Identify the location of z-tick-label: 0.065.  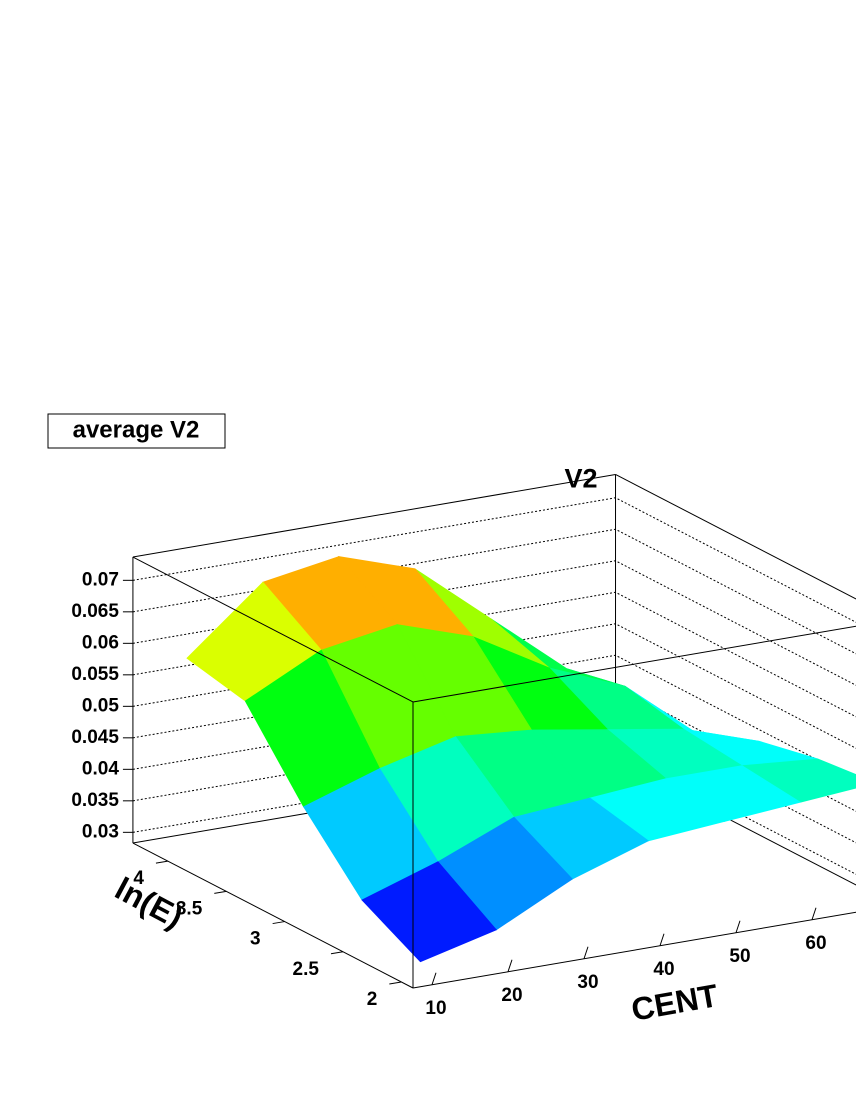
(95, 611).